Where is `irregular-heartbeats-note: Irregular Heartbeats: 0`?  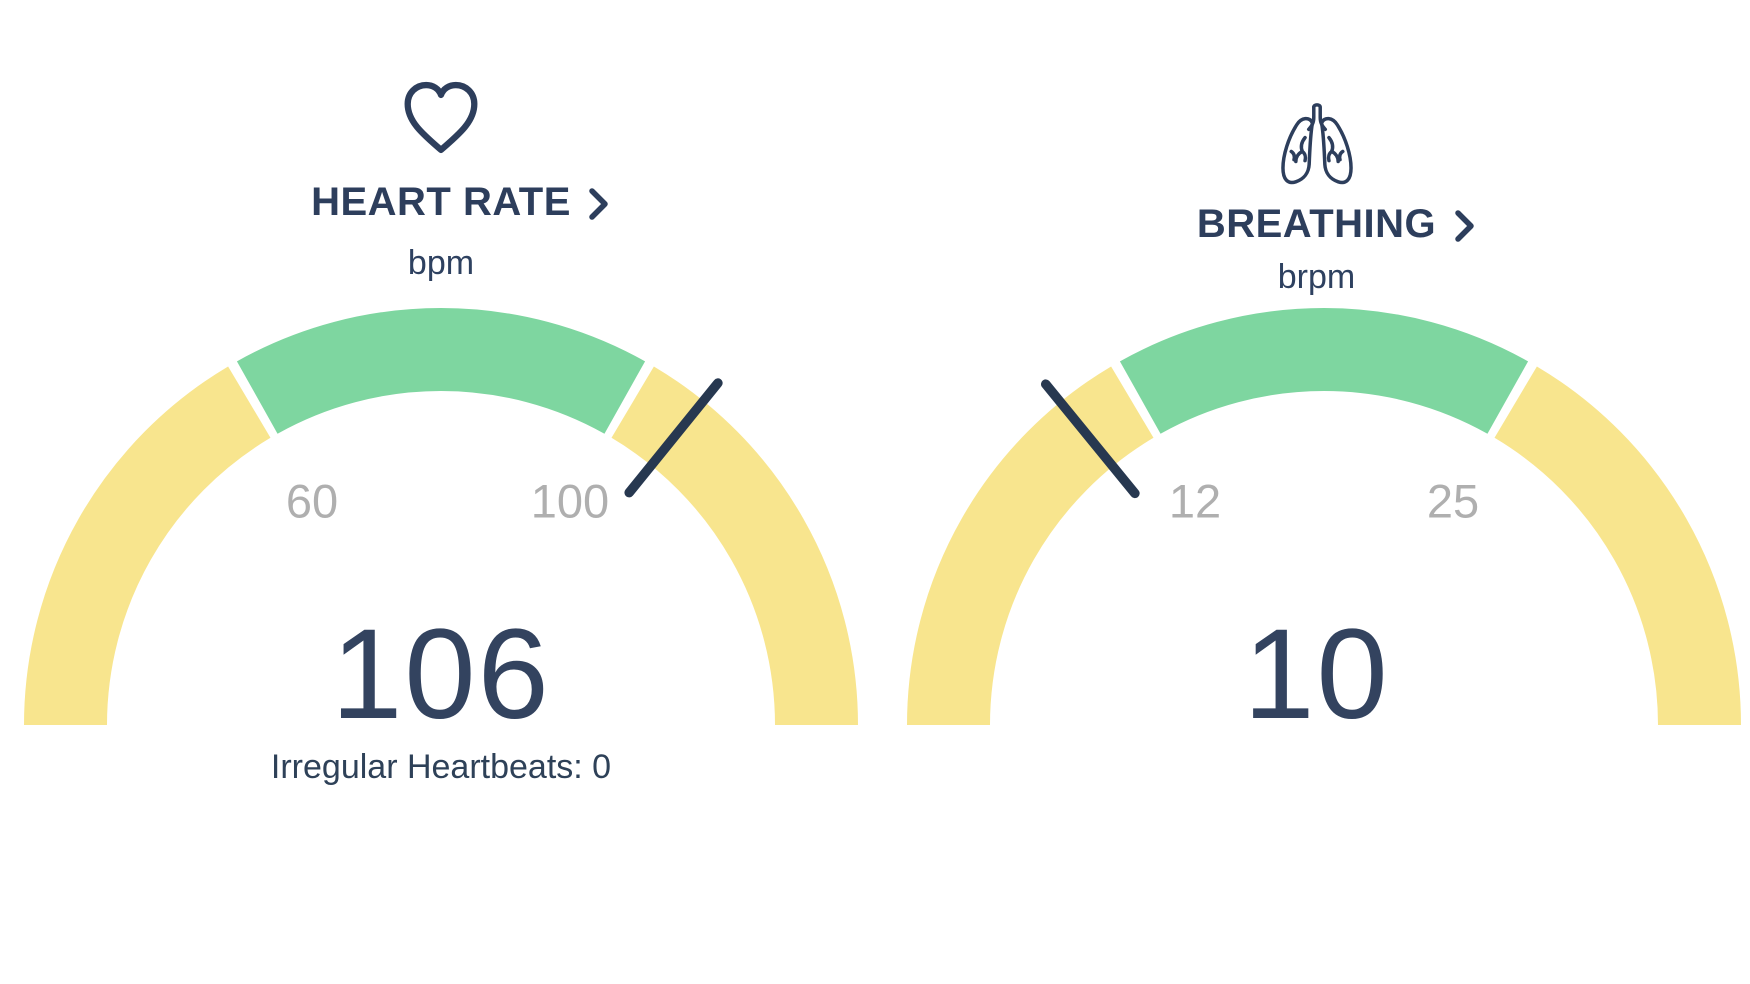
irregular-heartbeats-note: Irregular Heartbeats: 0 is located at coordinates (441, 767).